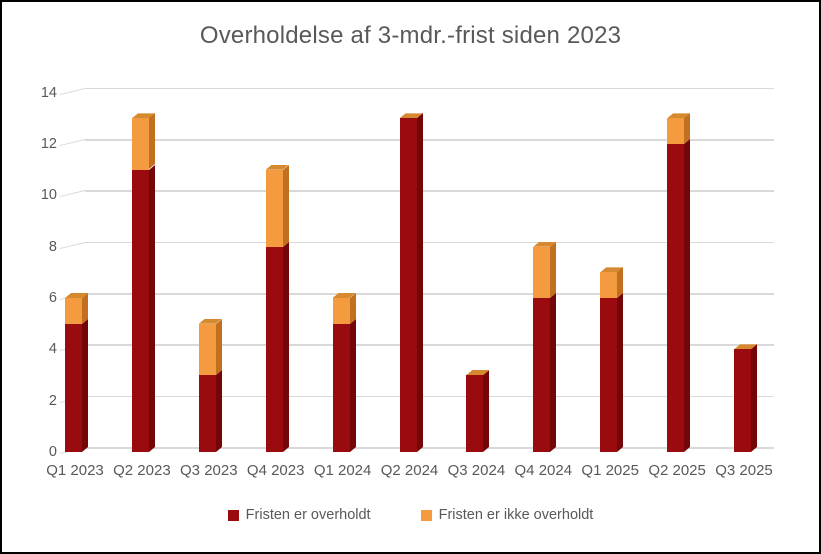  I want to click on x-tick-label: Q1 2025, so click(610, 470).